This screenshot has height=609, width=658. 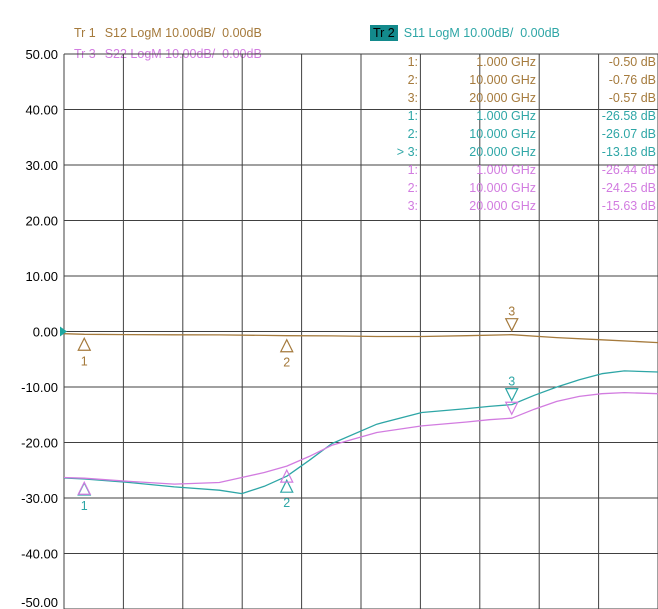 What do you see at coordinates (629, 188) in the screenshot?
I see `marker-table-value: -24.25 dB` at bounding box center [629, 188].